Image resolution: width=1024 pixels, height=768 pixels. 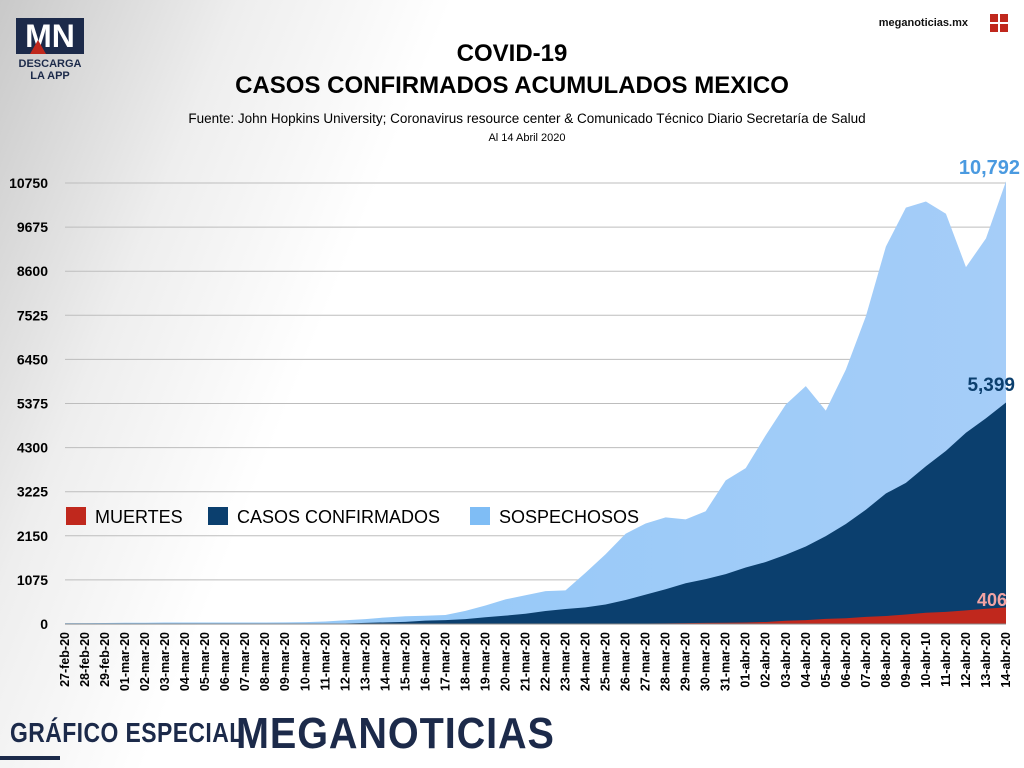 What do you see at coordinates (966, 660) in the screenshot?
I see `x-tick-label: 12-abr-20` at bounding box center [966, 660].